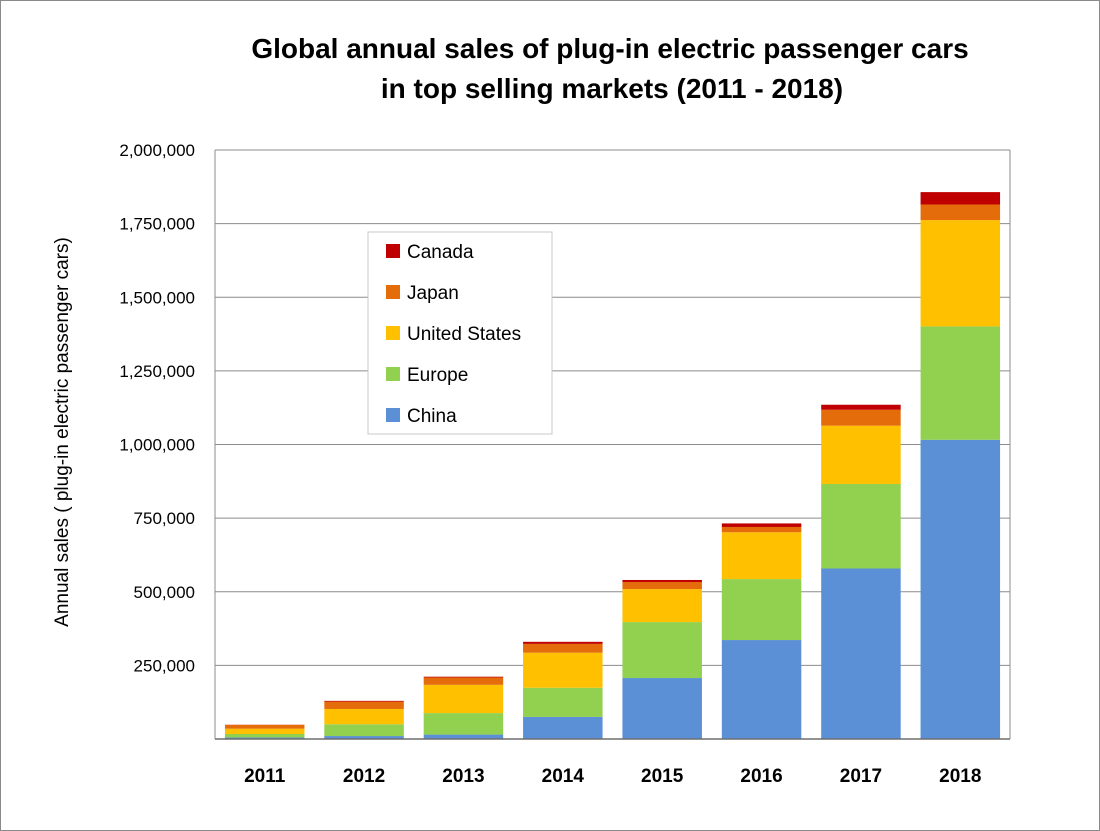 The image size is (1100, 831). I want to click on bar-europe-2018, so click(960, 383).